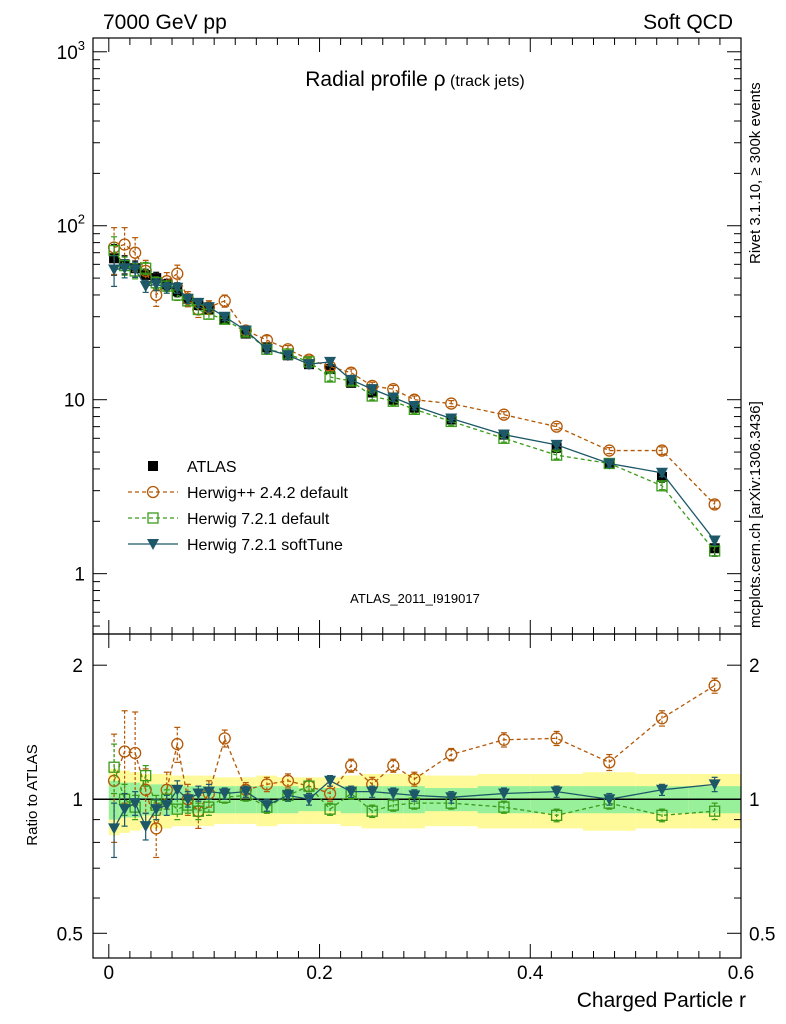 The width and height of the screenshot is (786, 1024). Describe the element at coordinates (754, 666) in the screenshot. I see `ratio-ytick-label-right: 2` at that location.